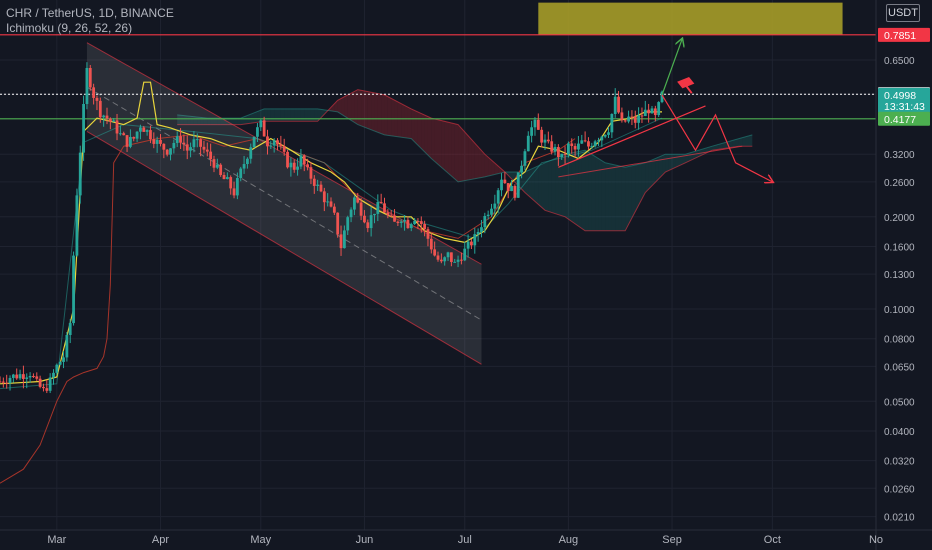 The height and width of the screenshot is (550, 932). What do you see at coordinates (903, 13) in the screenshot?
I see `currency-unit: USDT` at bounding box center [903, 13].